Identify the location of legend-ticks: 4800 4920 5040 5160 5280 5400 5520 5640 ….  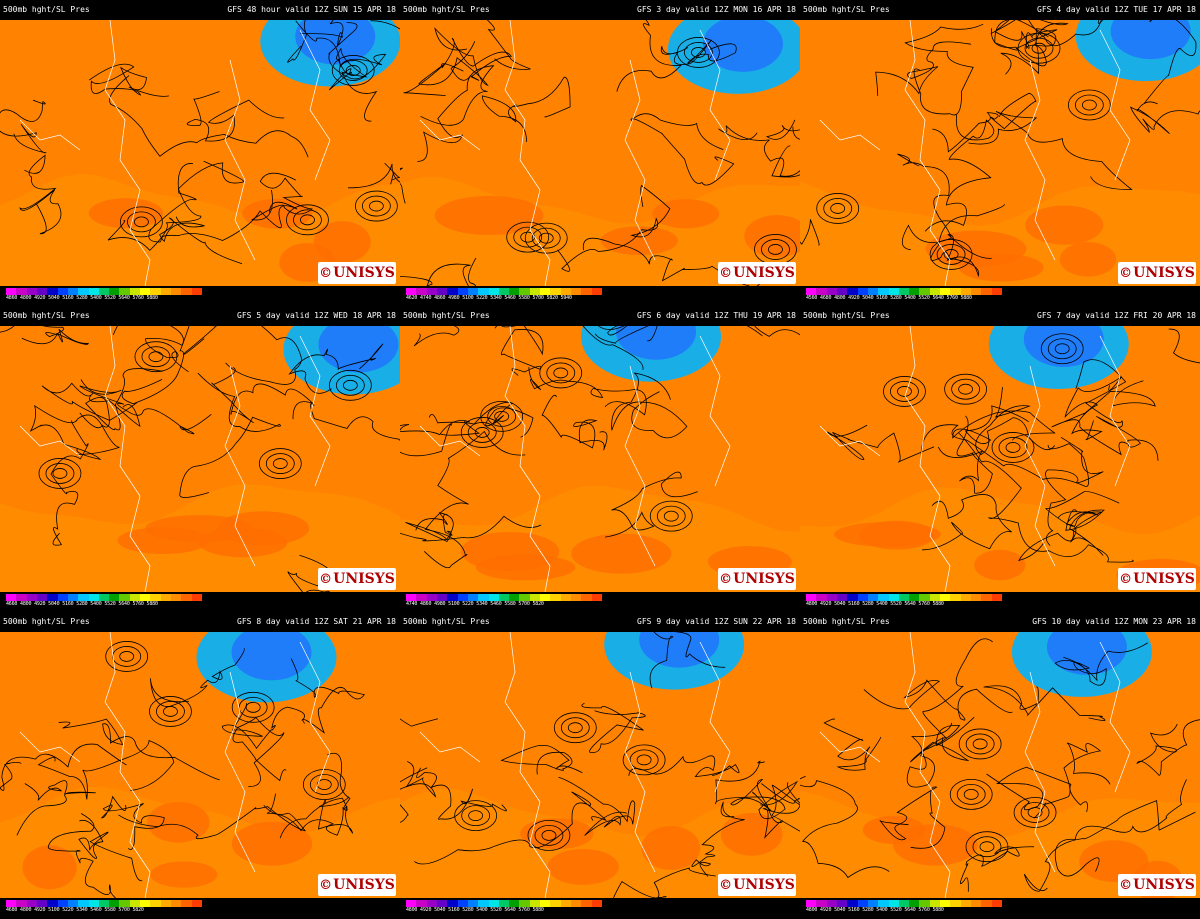
(875, 910).